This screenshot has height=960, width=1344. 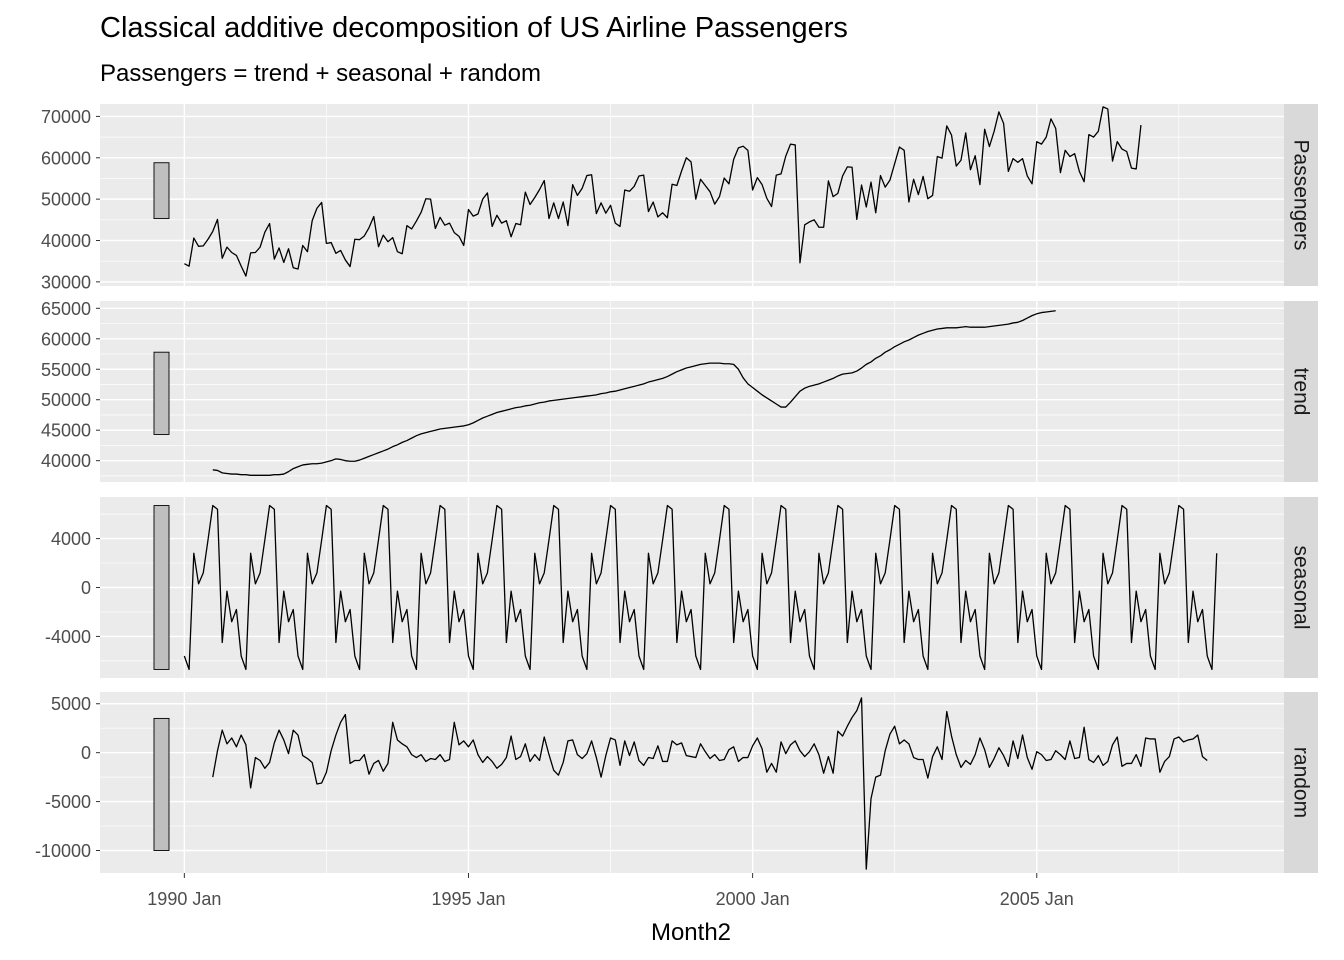 I want to click on facet-strip-label: Passengers, so click(x=1301, y=195).